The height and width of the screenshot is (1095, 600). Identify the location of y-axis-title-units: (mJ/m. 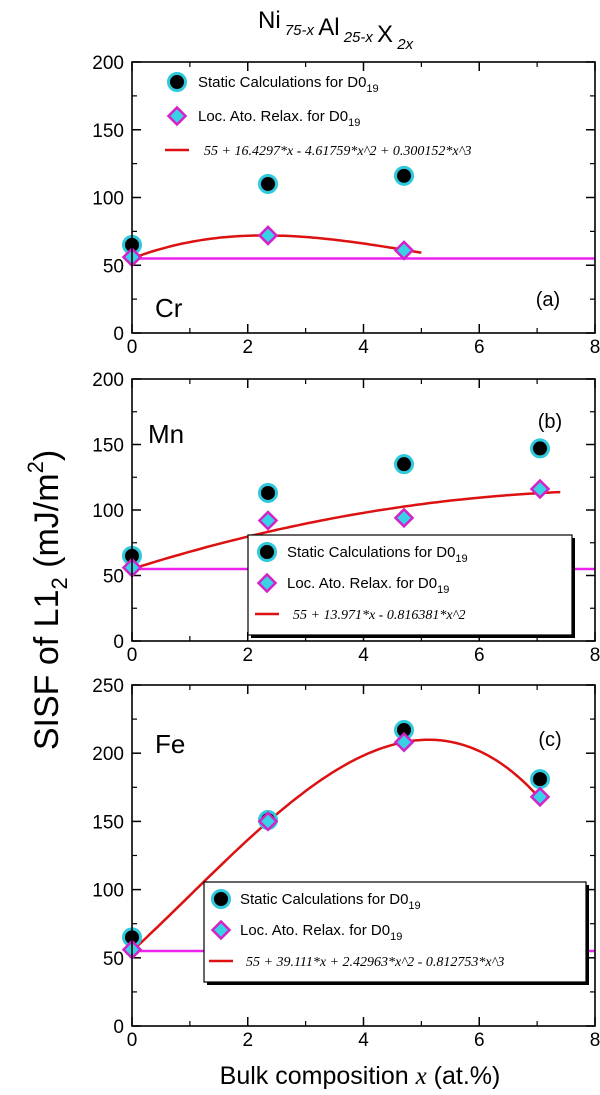
(47, 525).